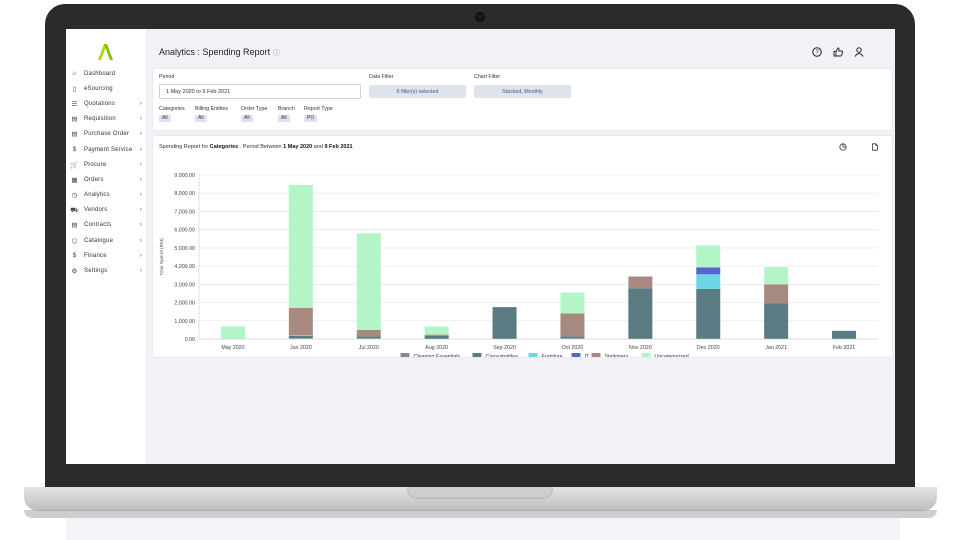  What do you see at coordinates (776, 348) in the screenshot?
I see `x-tick-label: Jan 2021` at bounding box center [776, 348].